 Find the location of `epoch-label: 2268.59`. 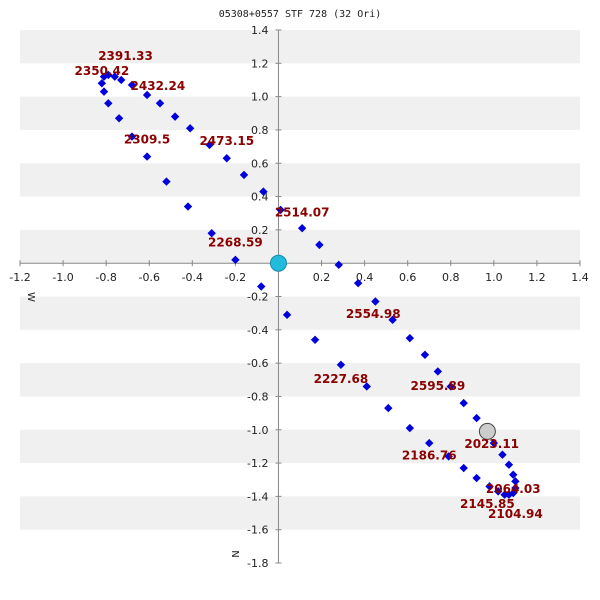

epoch-label: 2268.59 is located at coordinates (235, 243).